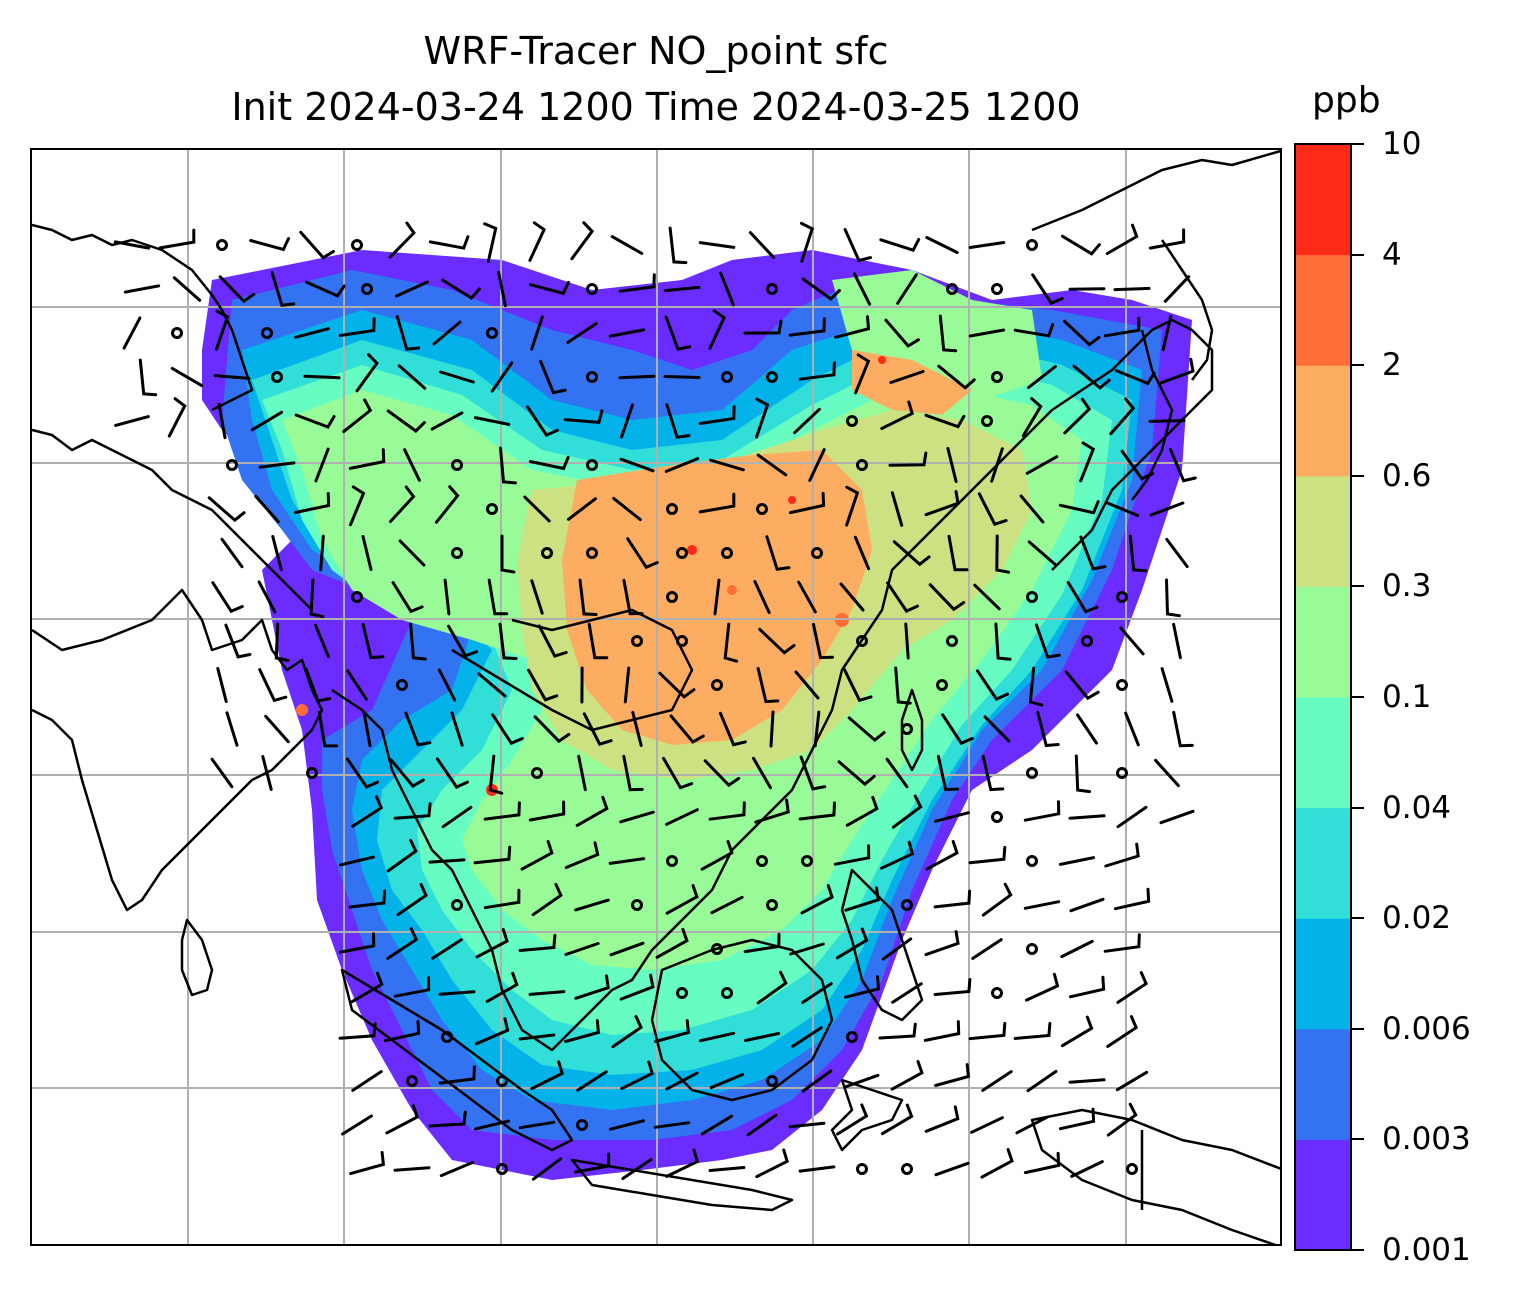 Image resolution: width=1528 pixels, height=1306 pixels. What do you see at coordinates (867, 1115) in the screenshot?
I see `coastline-sulawesi` at bounding box center [867, 1115].